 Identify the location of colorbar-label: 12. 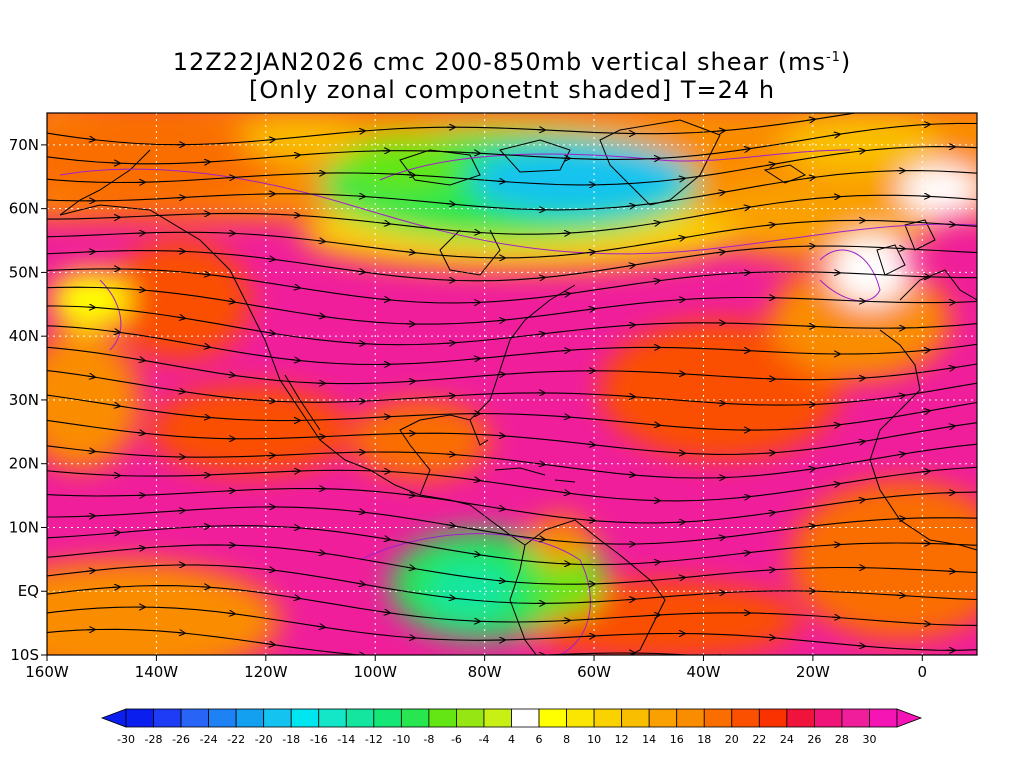
(622, 739).